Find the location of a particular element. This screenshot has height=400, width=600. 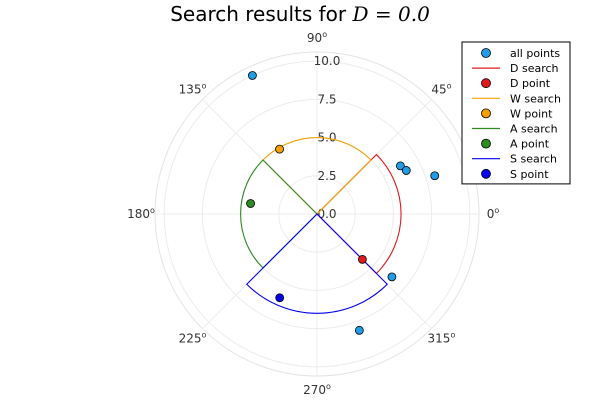

angle-tick-label: 225o is located at coordinates (193, 337).